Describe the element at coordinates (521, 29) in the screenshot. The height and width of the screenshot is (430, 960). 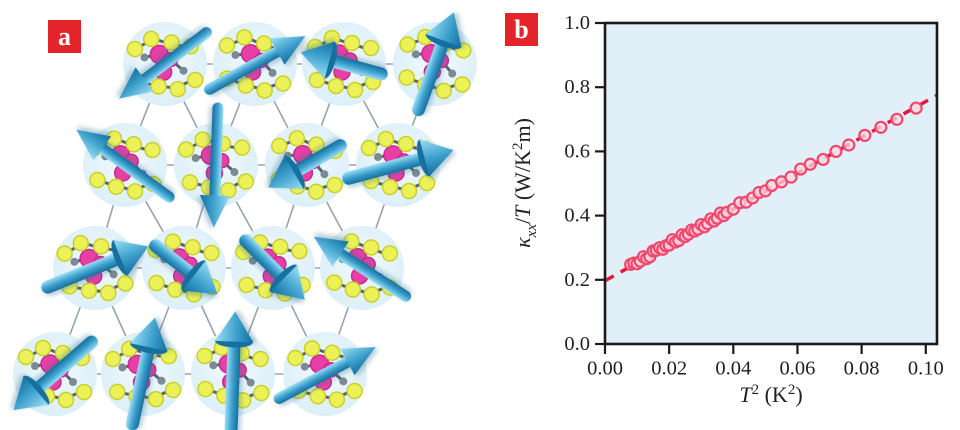
I see `panel-b-label-badge: b` at that location.